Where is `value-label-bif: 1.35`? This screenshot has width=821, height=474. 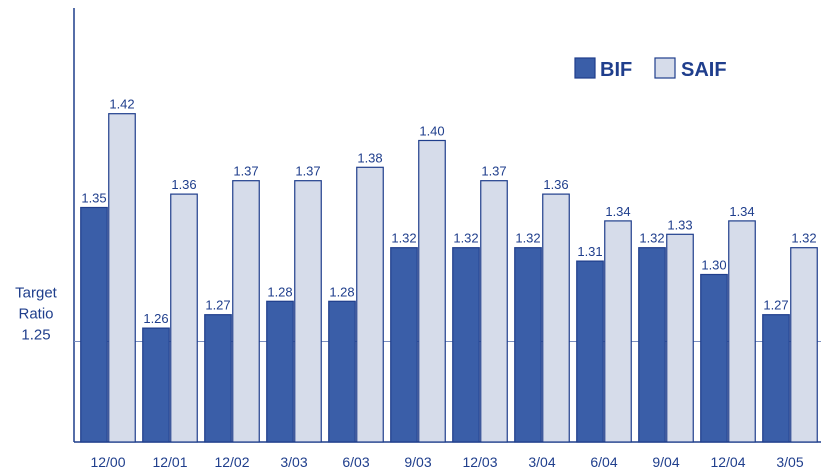
value-label-bif: 1.35 is located at coordinates (93, 198).